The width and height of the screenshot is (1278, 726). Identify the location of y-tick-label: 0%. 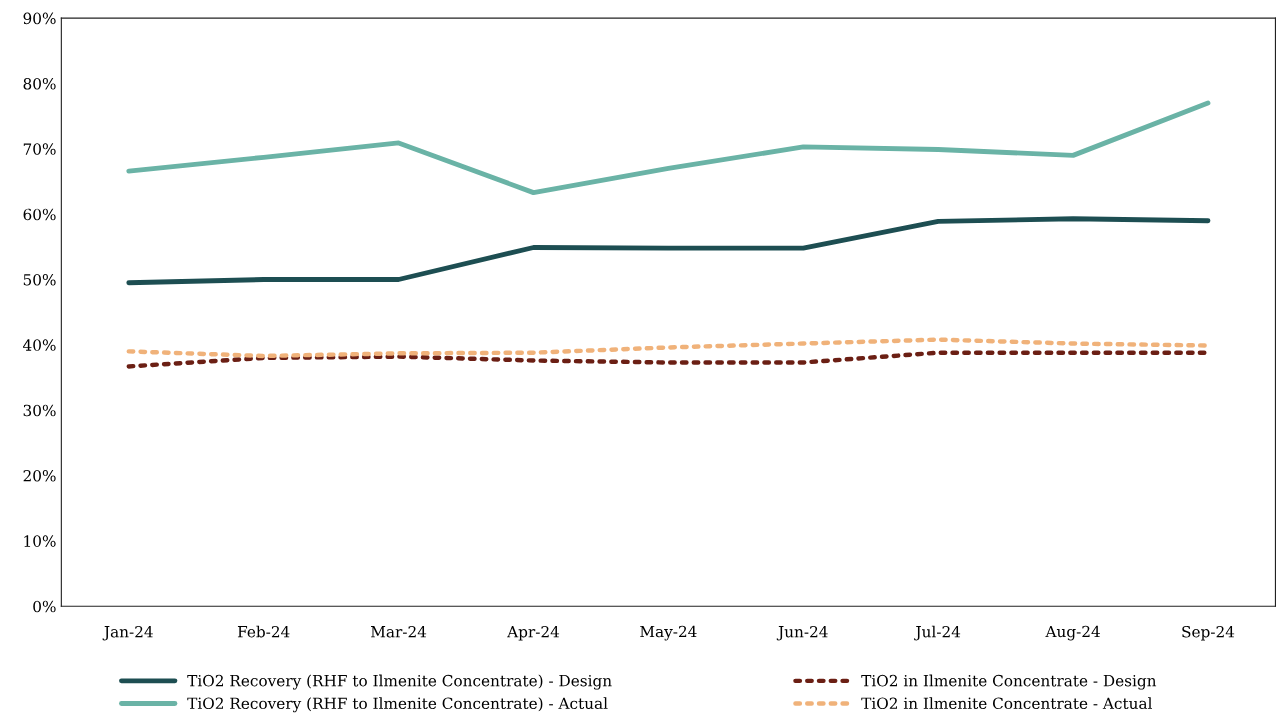
(44, 606).